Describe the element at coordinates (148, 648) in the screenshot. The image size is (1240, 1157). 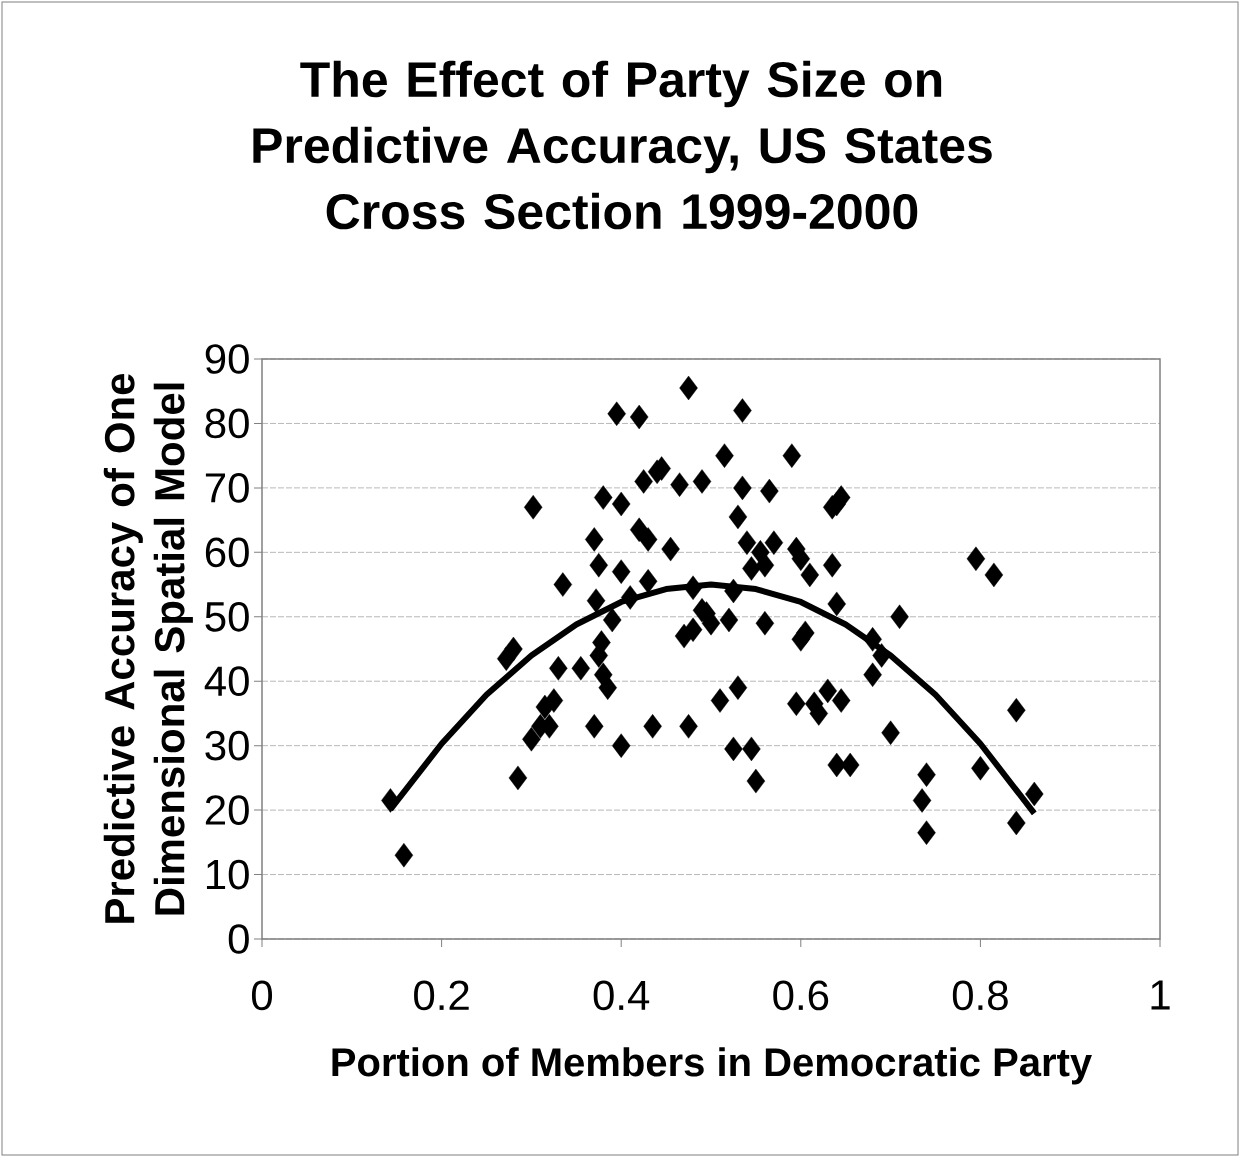
I see `y-axis-title: Predictive Accuracy of One Dimensional Spatial Model` at that location.